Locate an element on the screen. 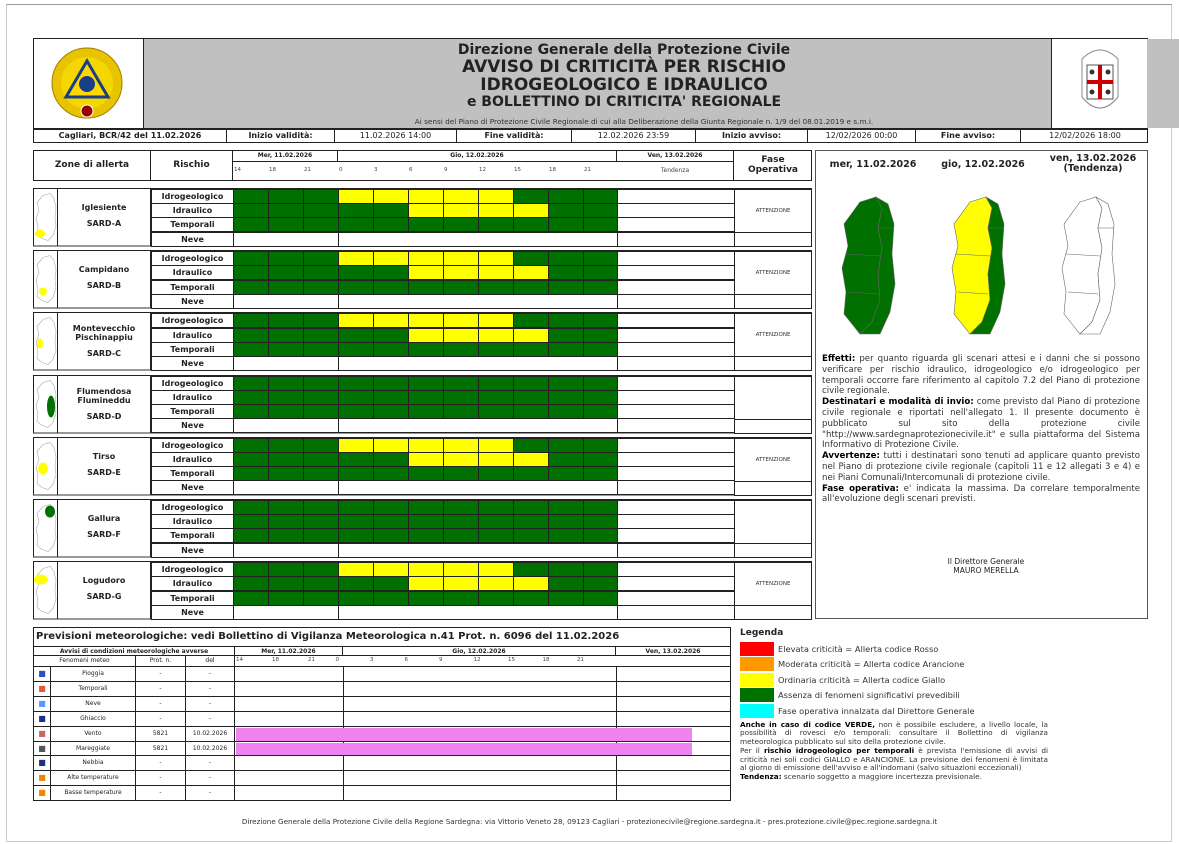 The width and height of the screenshot is (1179, 844). thermometer-hot-icon: ■ is located at coordinates (42, 778).